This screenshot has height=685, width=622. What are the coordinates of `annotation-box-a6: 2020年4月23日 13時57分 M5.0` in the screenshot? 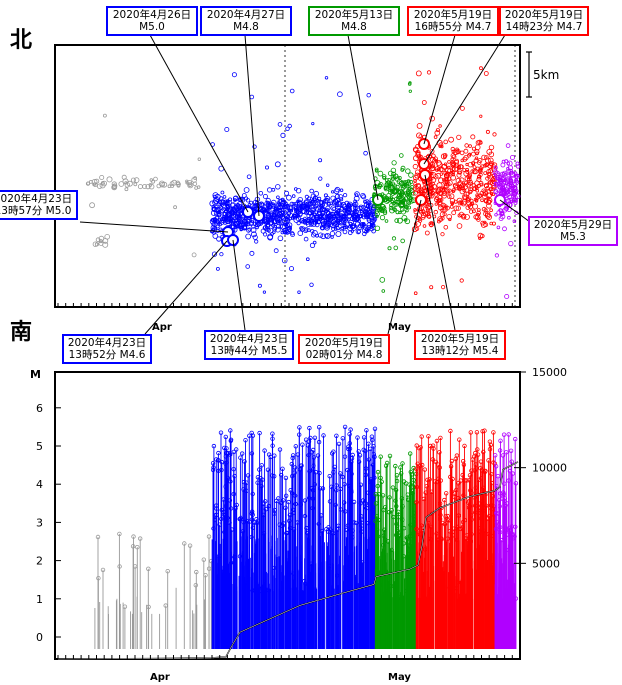 It's located at (39, 205).